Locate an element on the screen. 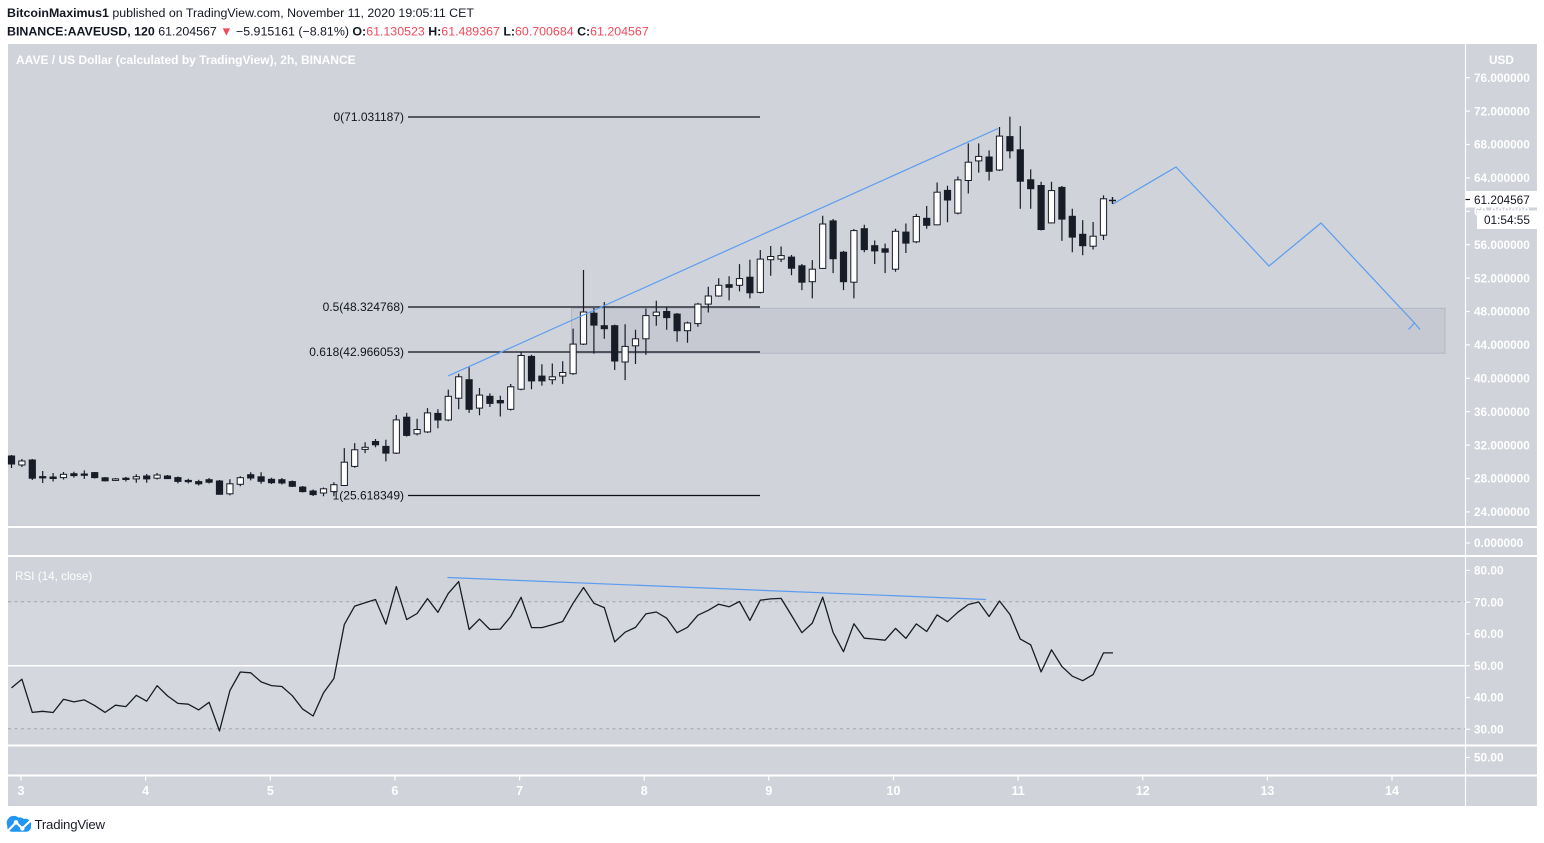 The width and height of the screenshot is (1544, 843). svg-text: 64.000000 is located at coordinates (1502, 178).